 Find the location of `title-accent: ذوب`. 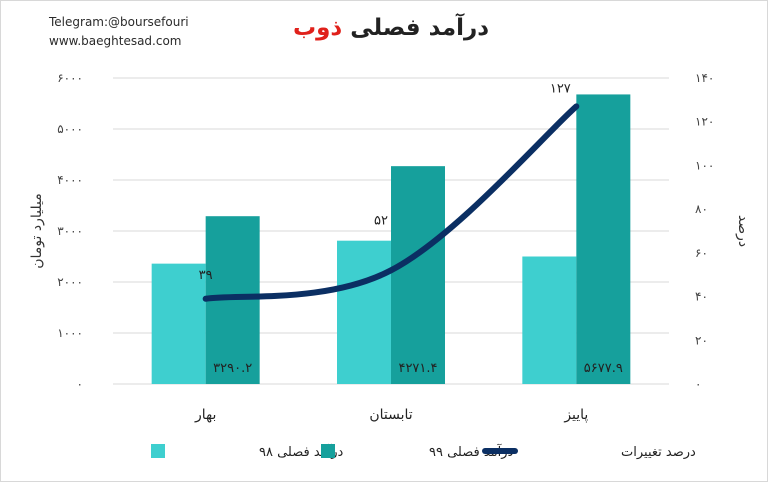

title-accent: ذوب is located at coordinates (317, 28).